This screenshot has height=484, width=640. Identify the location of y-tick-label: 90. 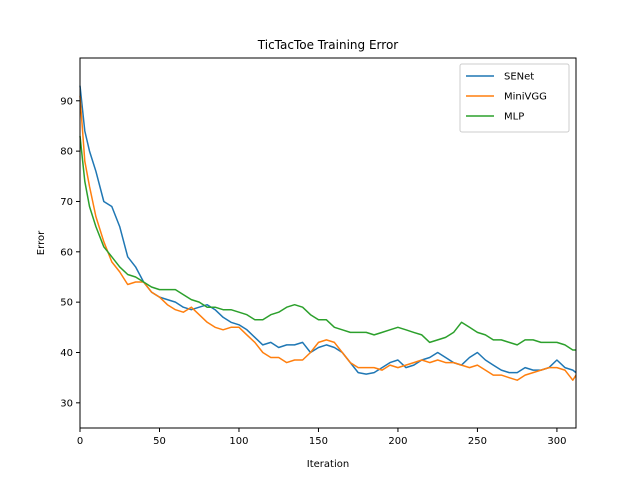
(66, 101).